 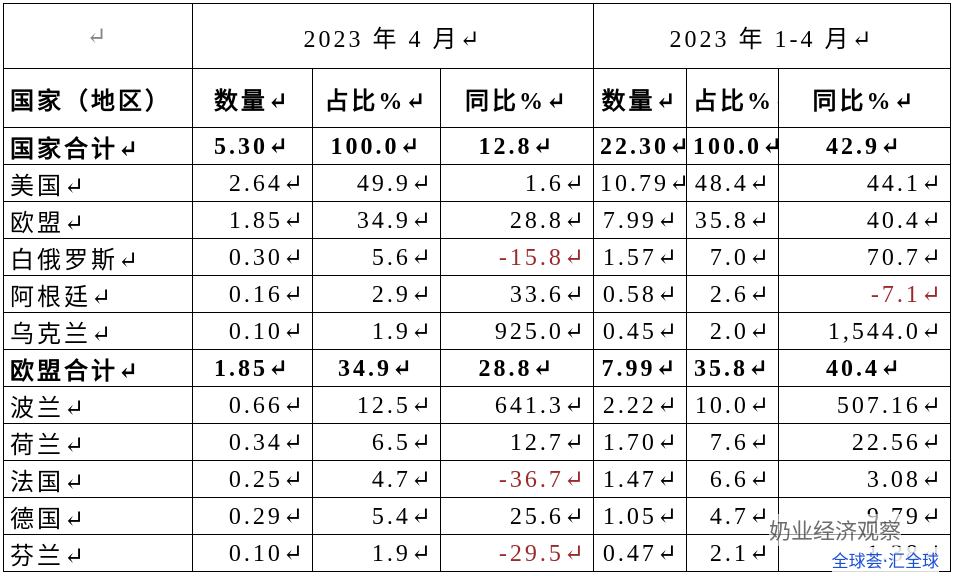 What do you see at coordinates (98, 331) in the screenshot?
I see `region-cell: 乌克兰↵` at bounding box center [98, 331].